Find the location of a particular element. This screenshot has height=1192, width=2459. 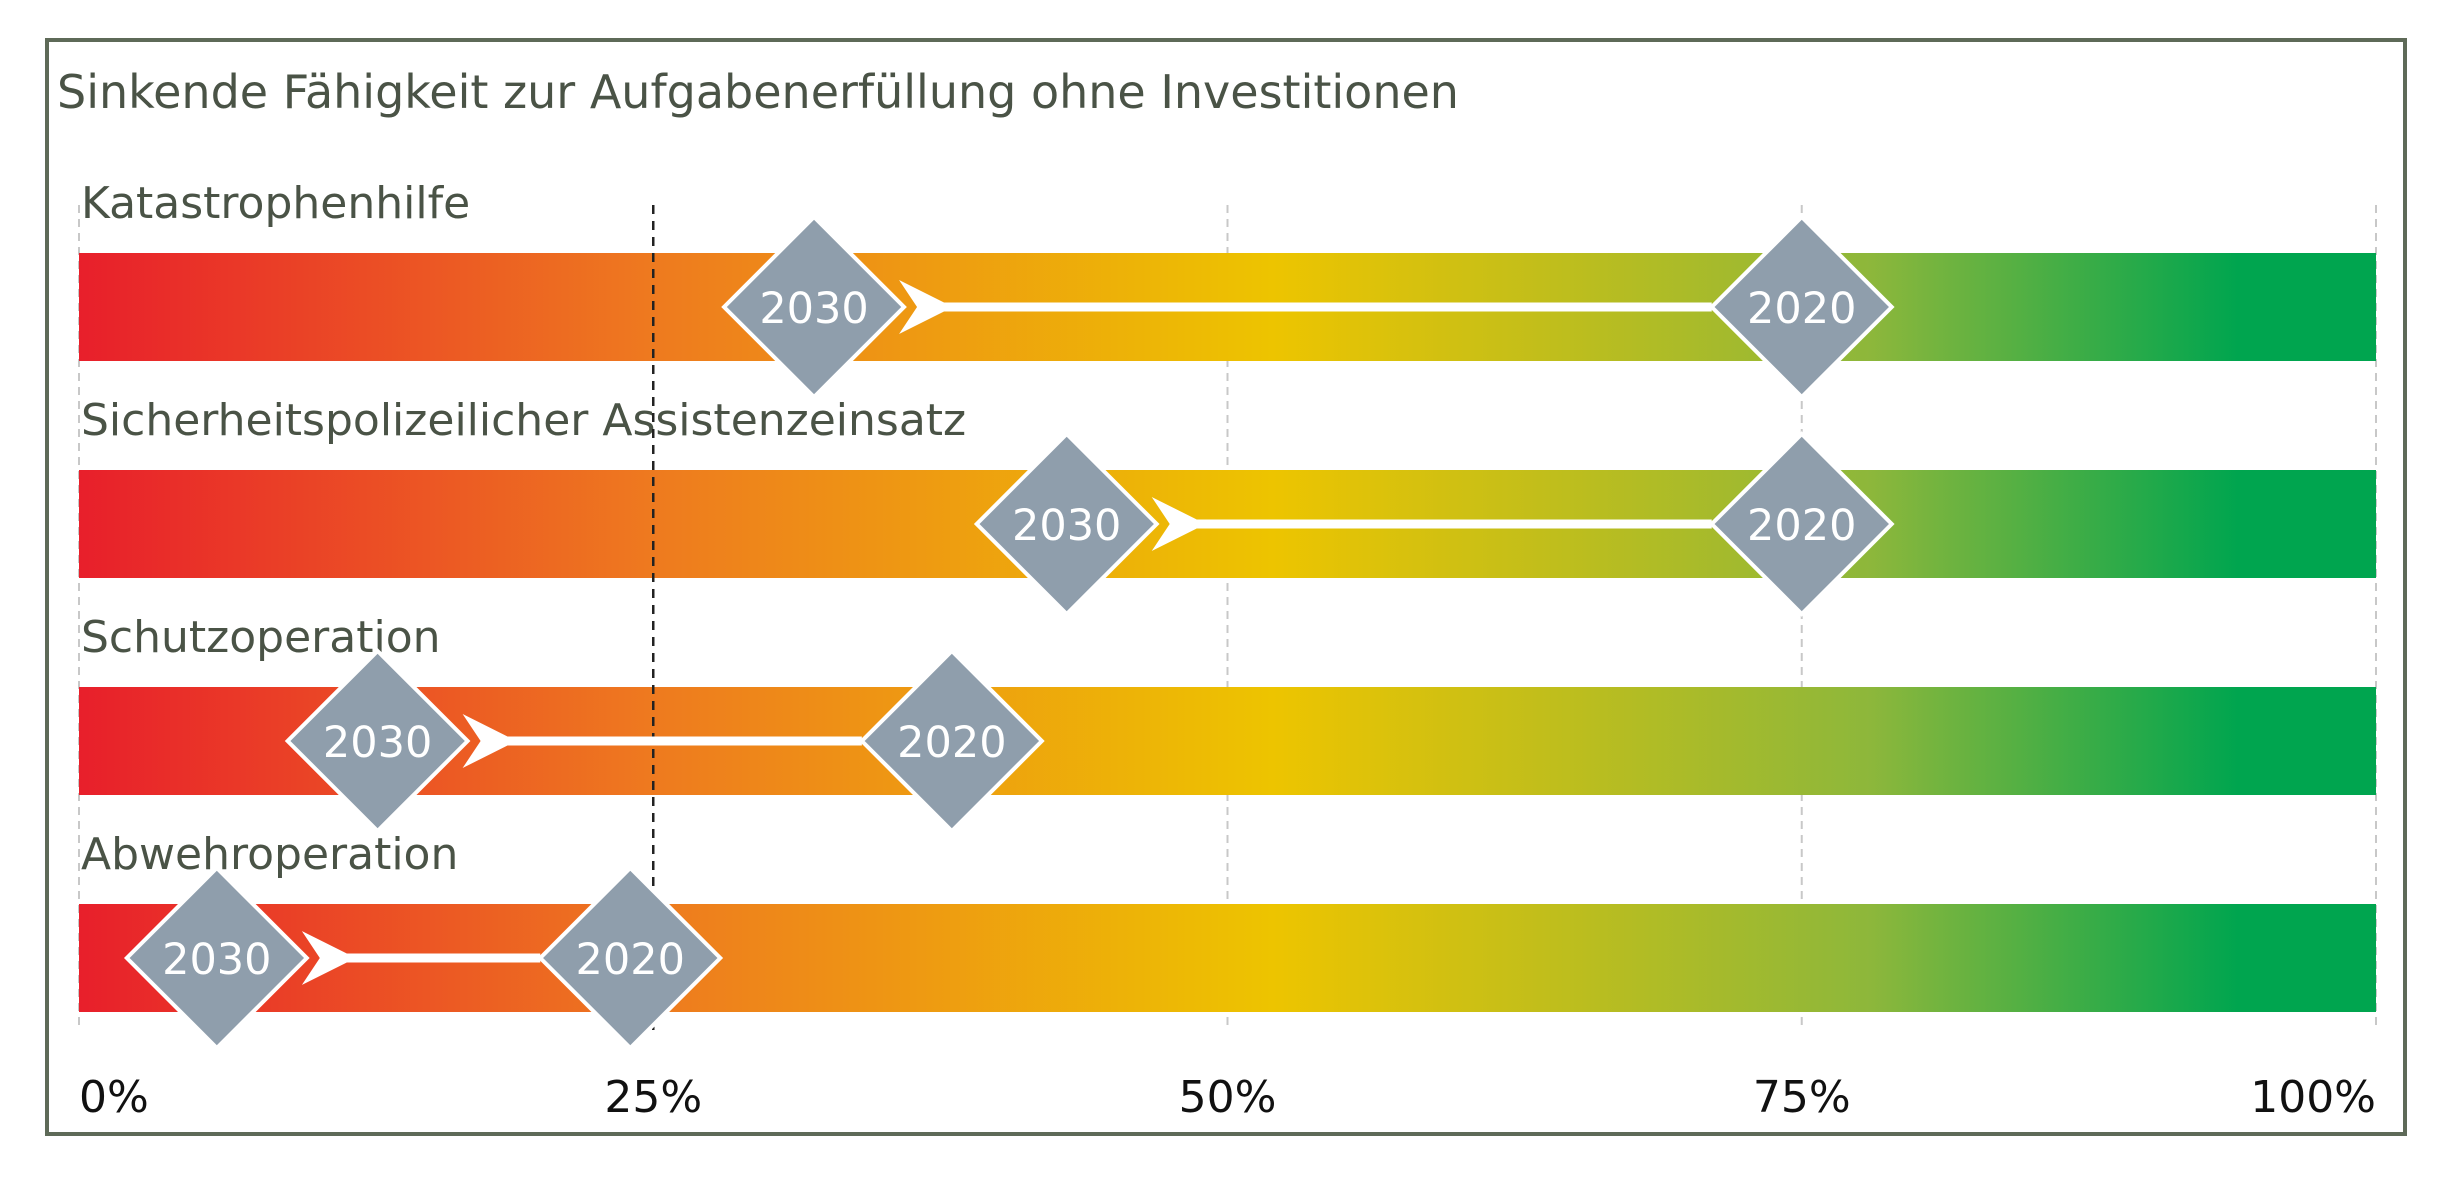

x-axis-ticks: 0% 25% 50% 75% 100% is located at coordinates (1227, 1097).